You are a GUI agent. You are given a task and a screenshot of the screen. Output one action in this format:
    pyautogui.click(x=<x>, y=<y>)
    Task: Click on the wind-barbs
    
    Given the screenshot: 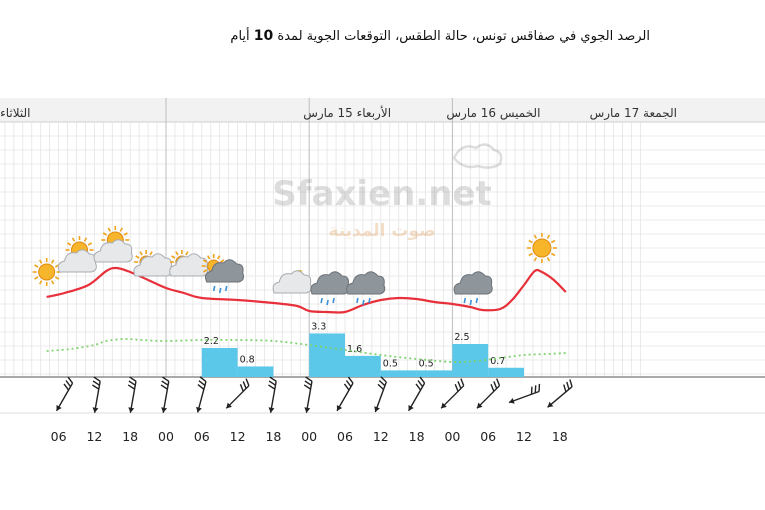 What is the action you would take?
    pyautogui.click(x=314, y=394)
    